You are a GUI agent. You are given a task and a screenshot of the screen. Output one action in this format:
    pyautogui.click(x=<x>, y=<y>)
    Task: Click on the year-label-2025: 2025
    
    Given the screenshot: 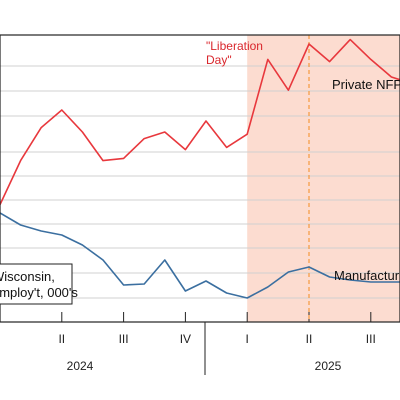 What is the action you would take?
    pyautogui.click(x=328, y=366)
    